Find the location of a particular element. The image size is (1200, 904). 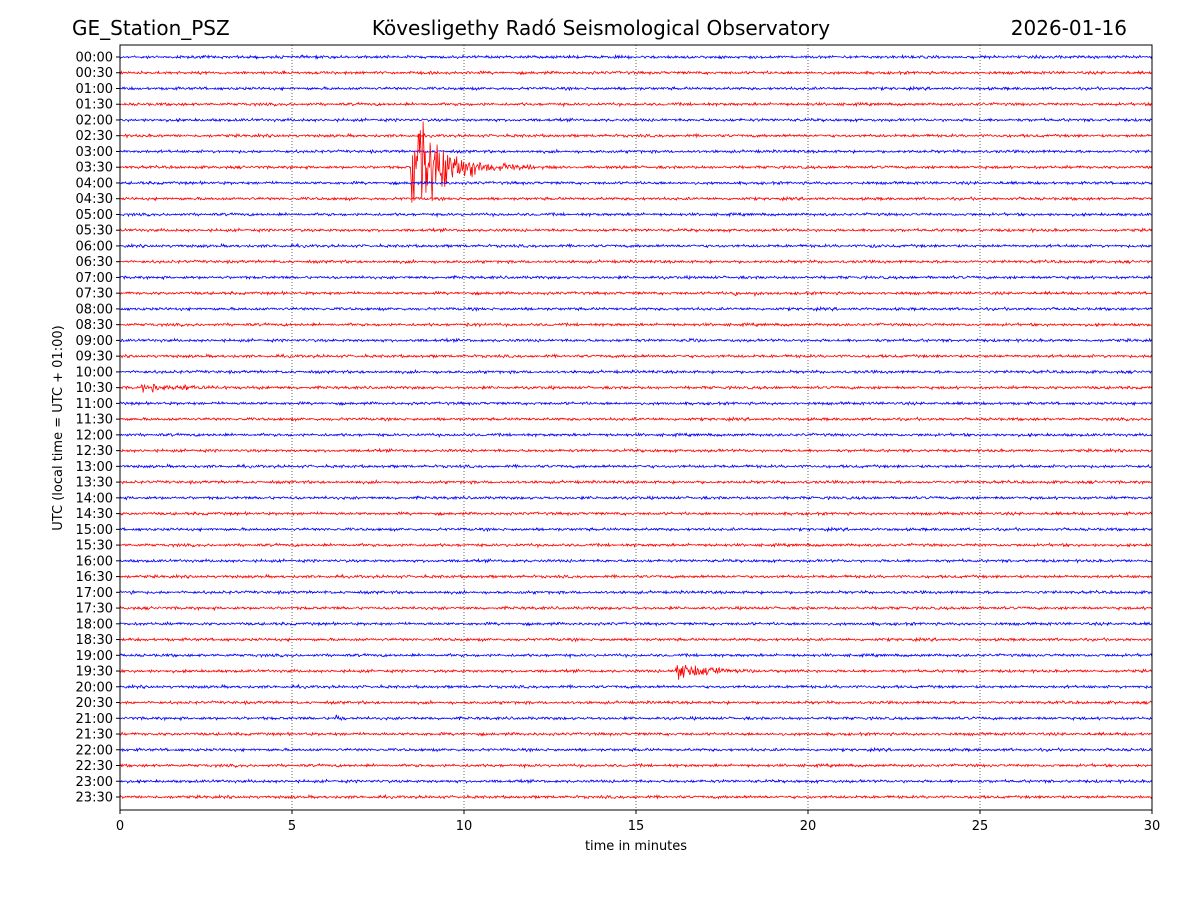

y-tick-label: 19:30 is located at coordinates (94, 672).